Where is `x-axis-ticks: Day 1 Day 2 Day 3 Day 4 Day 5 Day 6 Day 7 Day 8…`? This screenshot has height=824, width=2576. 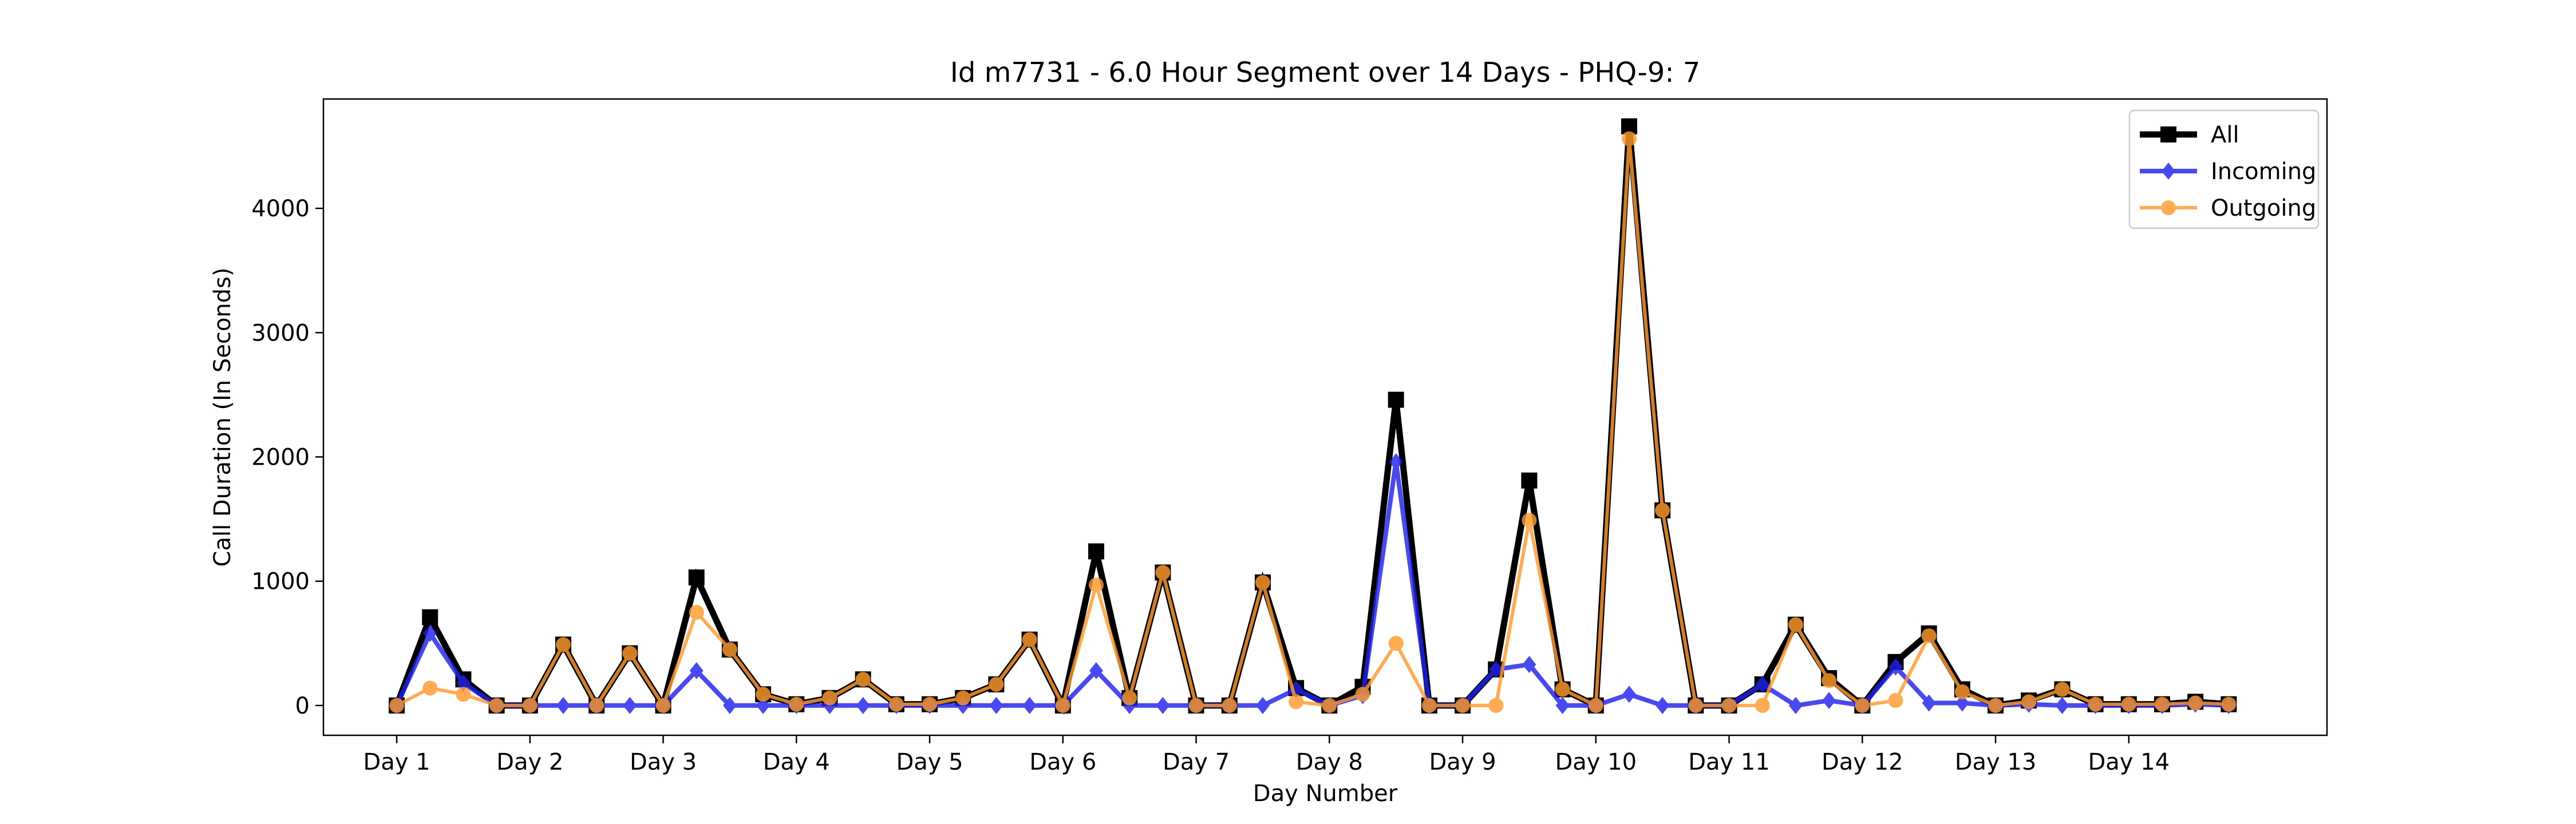
x-axis-ticks: Day 1 Day 2 Day 3 Day 4 Day 5 Day 6 Day 7 Day 8… is located at coordinates (1266, 755).